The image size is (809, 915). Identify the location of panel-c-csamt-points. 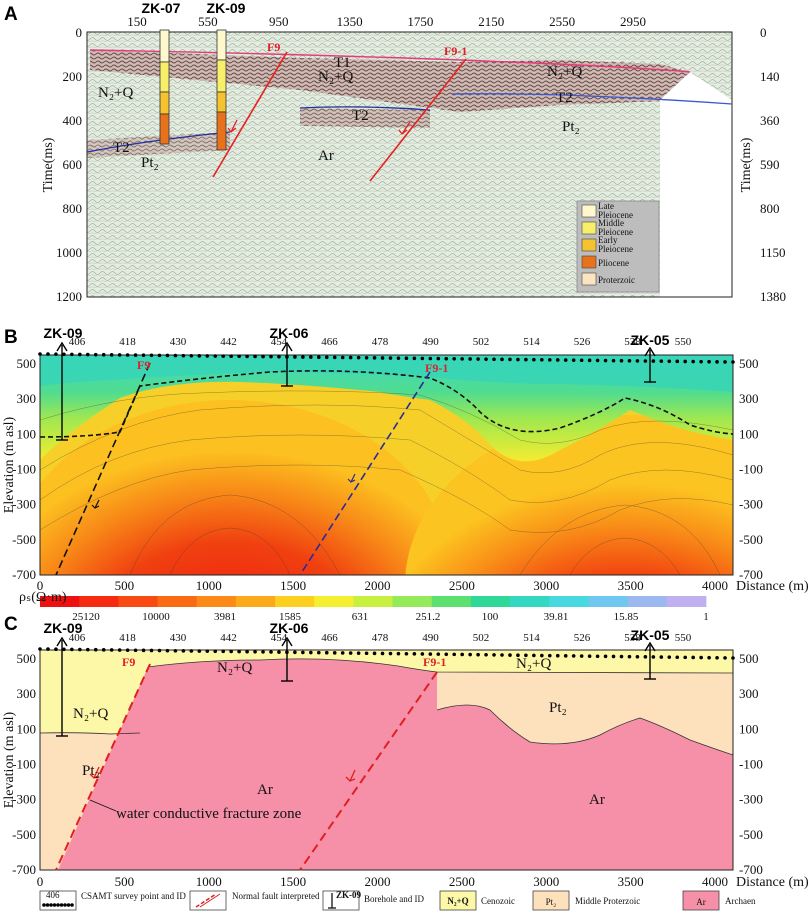
(386, 653).